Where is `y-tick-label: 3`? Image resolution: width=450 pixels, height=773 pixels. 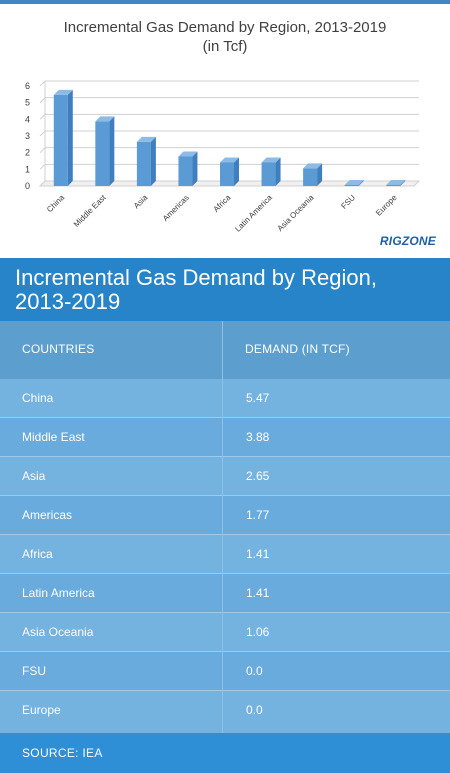
y-tick-label: 3 is located at coordinates (27, 136).